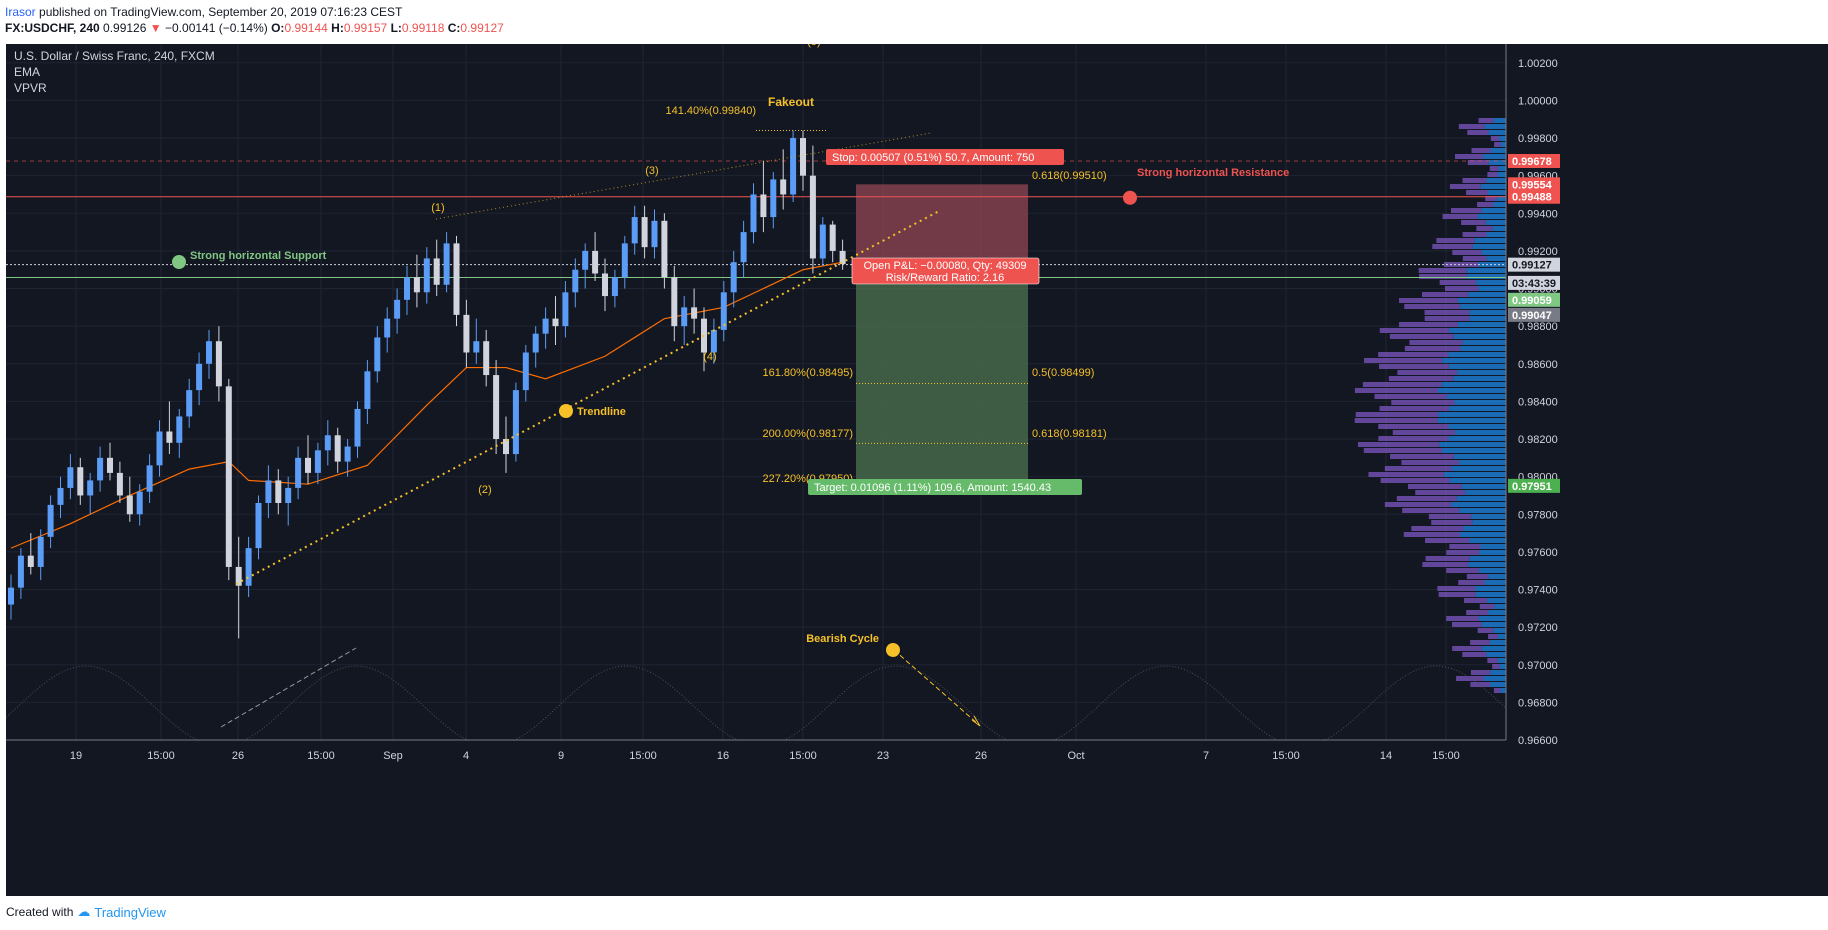 This screenshot has width=1828, height=930. What do you see at coordinates (1538, 666) in the screenshot?
I see `y-tick-label: 0.97000` at bounding box center [1538, 666].